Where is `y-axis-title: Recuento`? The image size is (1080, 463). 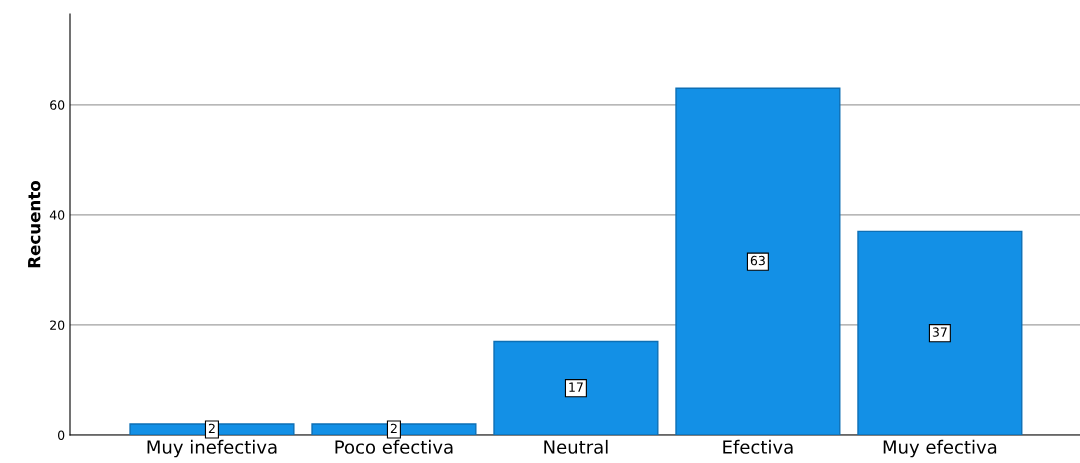
y-axis-title: Recuento is located at coordinates (34, 224).